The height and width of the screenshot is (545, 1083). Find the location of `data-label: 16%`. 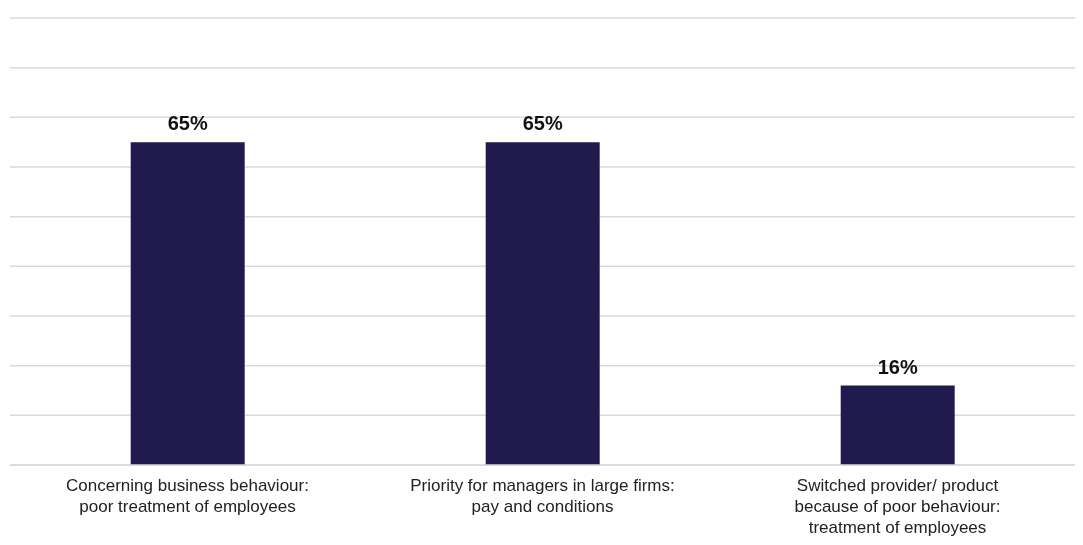

data-label: 16% is located at coordinates (897, 366).